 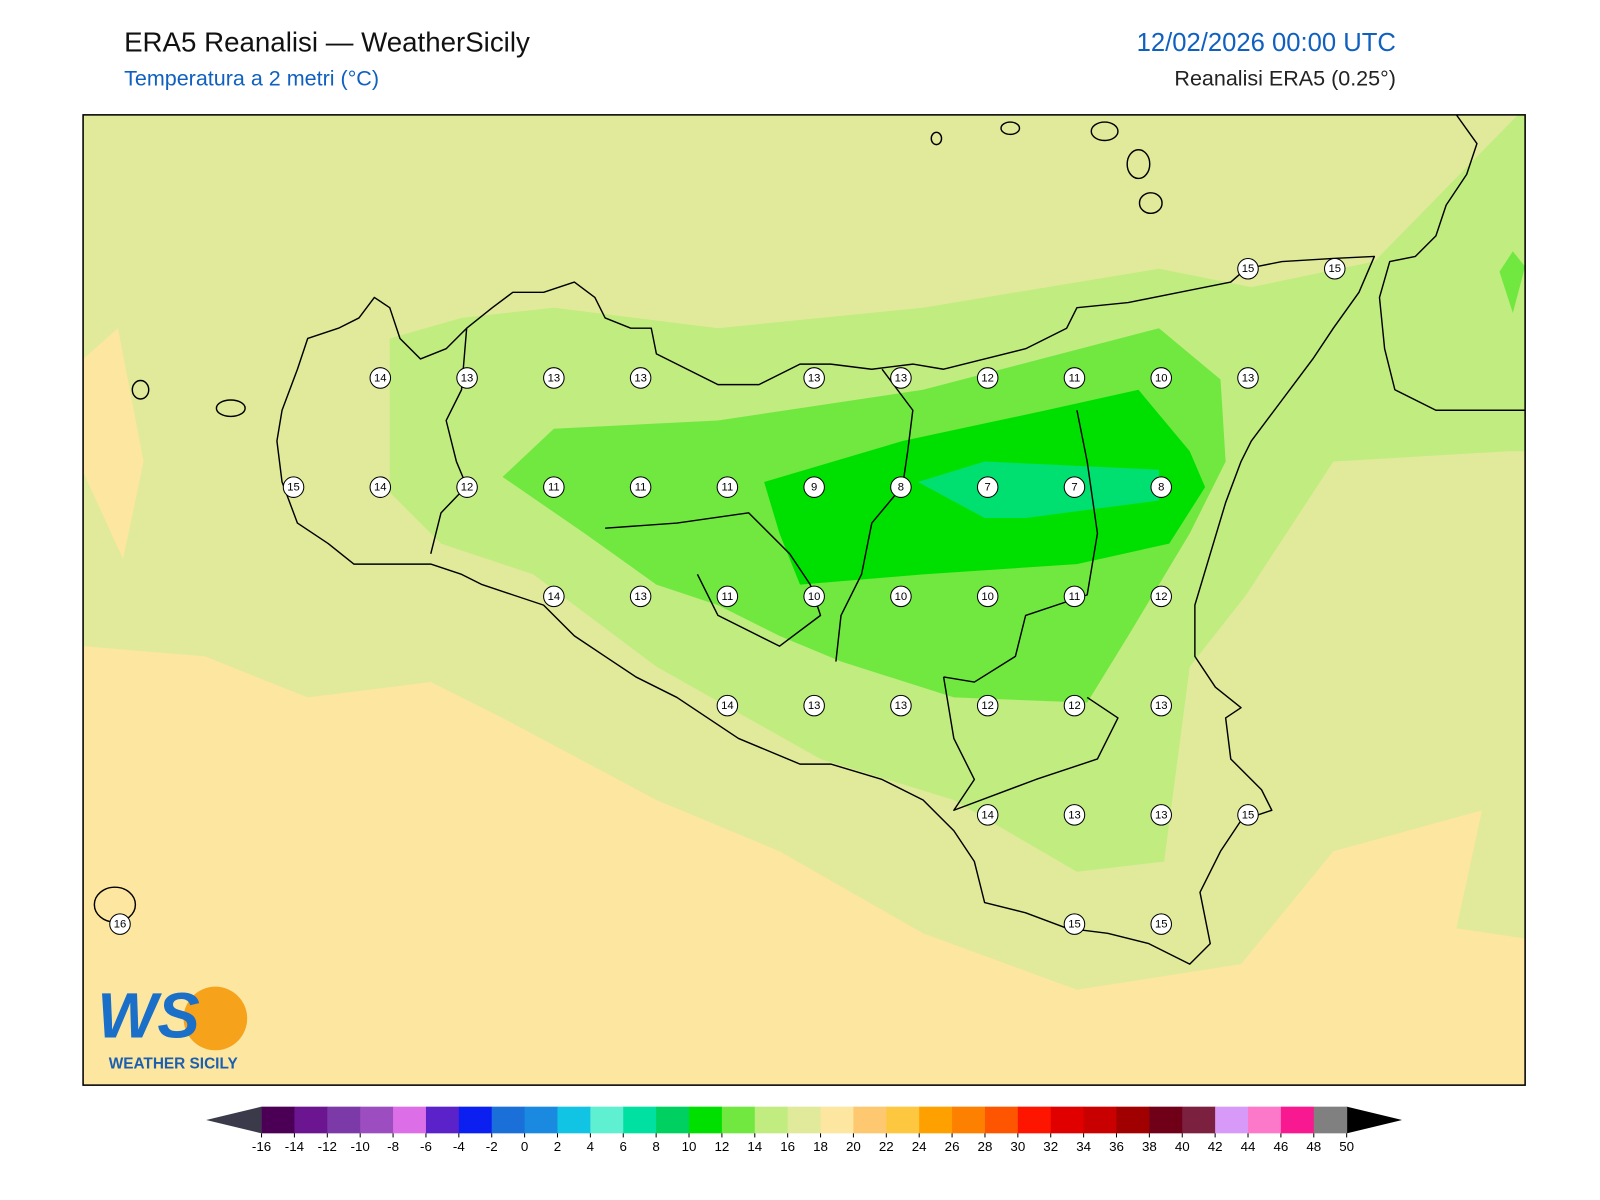 I want to click on colorbar-tick-label: 32, so click(x=1050, y=1146).